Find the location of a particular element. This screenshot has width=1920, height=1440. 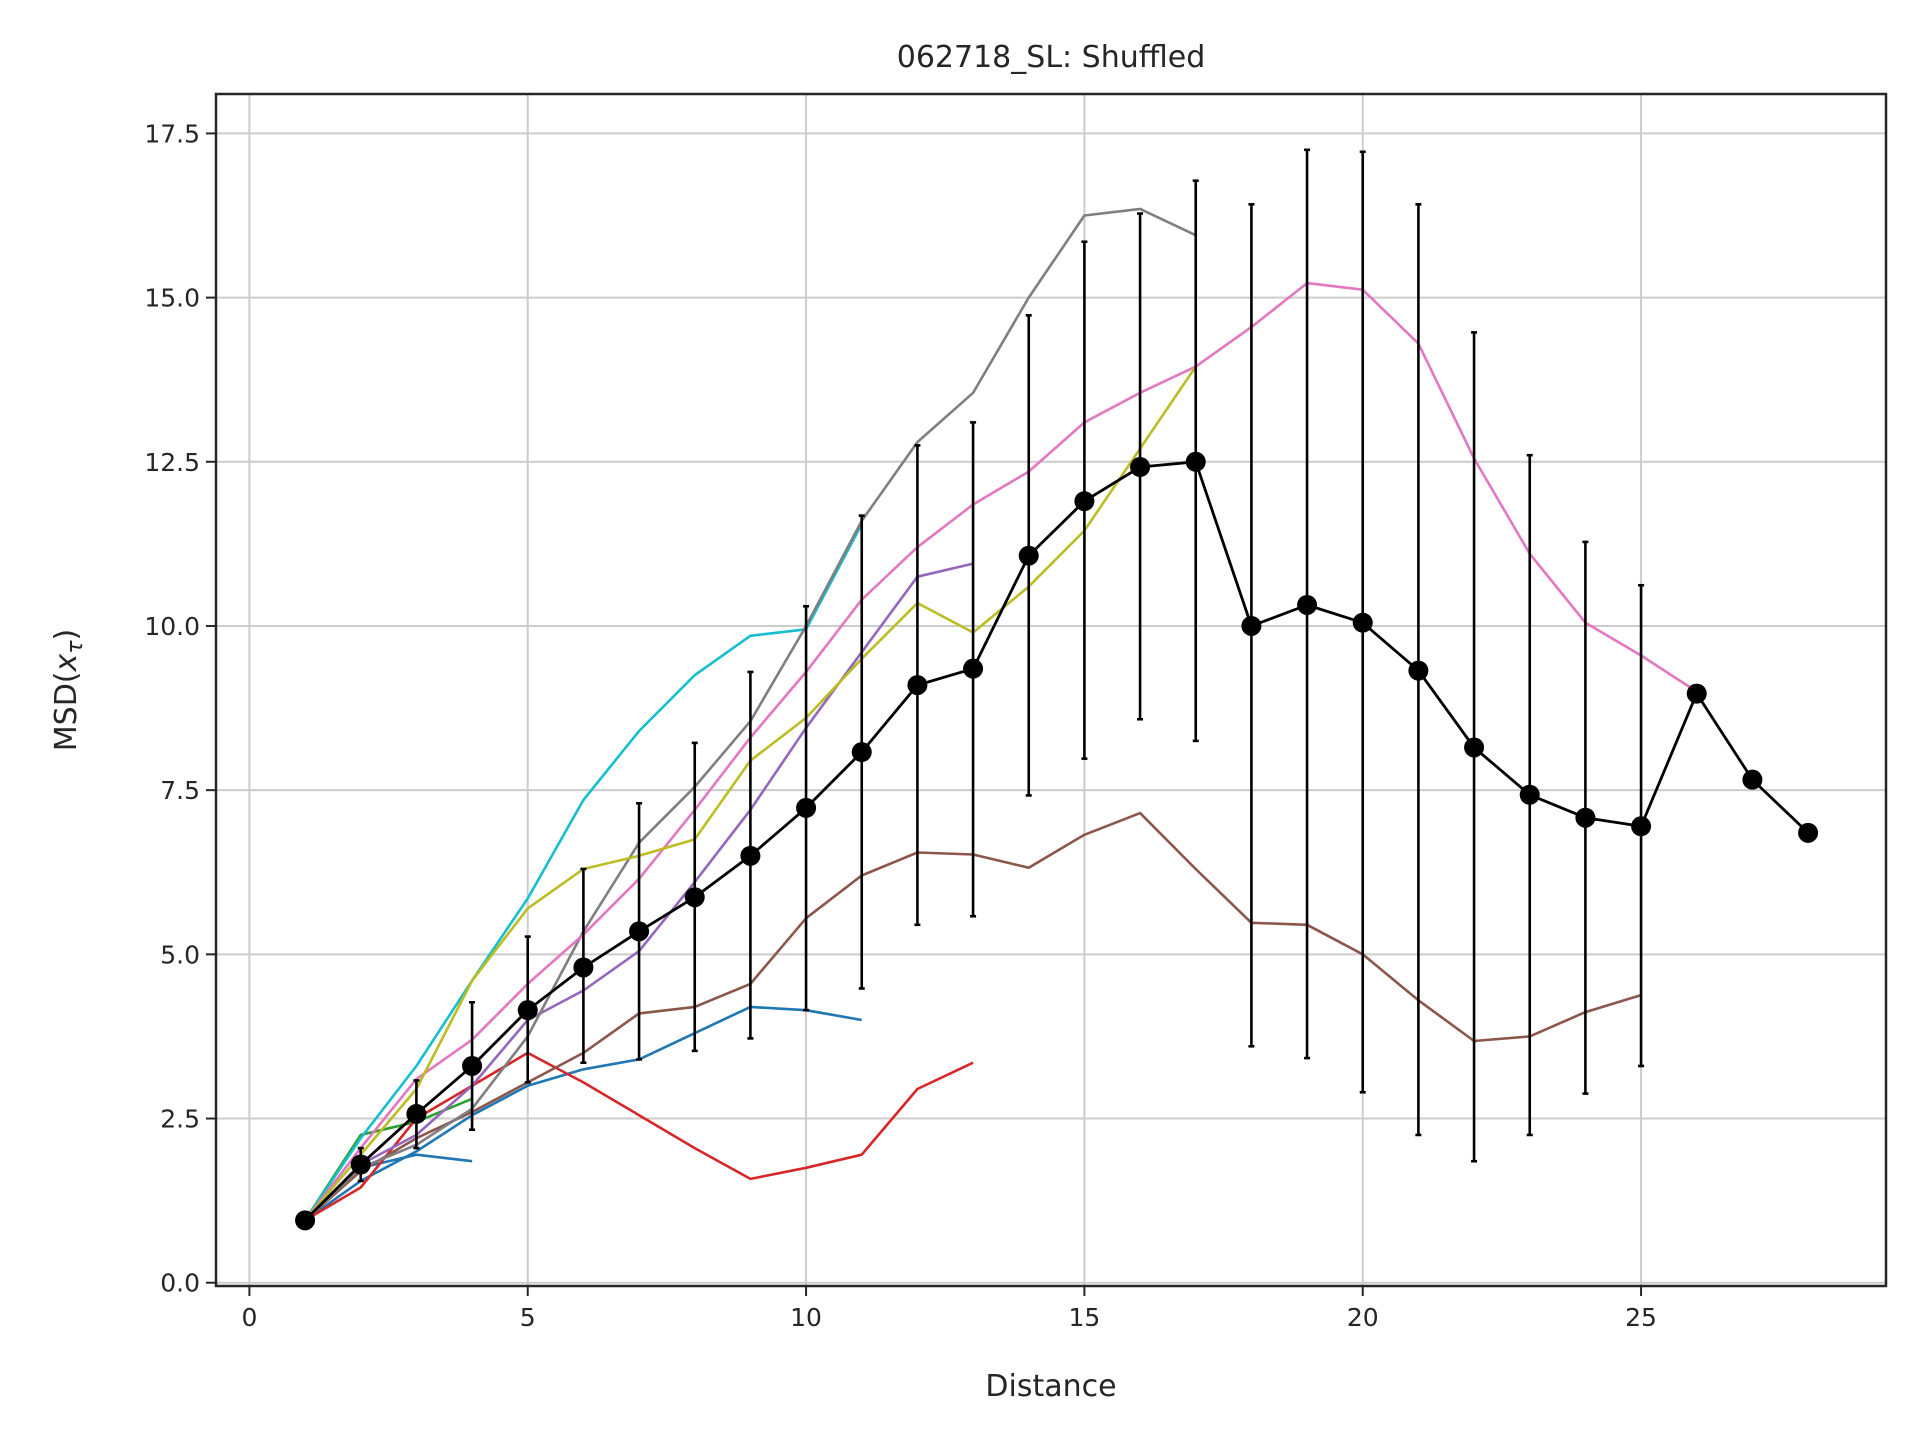

y-axis-label-base: MSD( is located at coordinates (66, 712).